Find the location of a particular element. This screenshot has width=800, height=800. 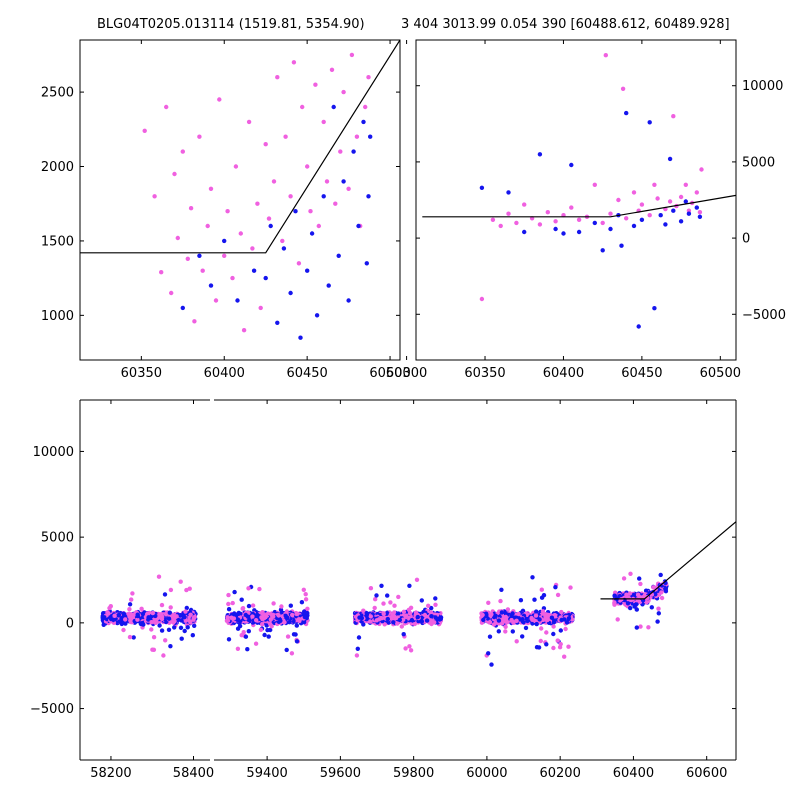

x-tick-label: 60000 is located at coordinates (486, 773).